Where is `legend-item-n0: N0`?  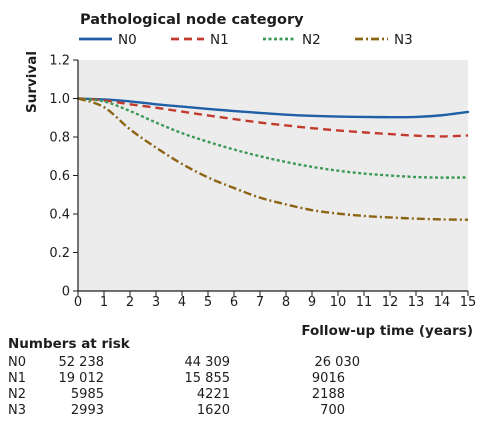 legend-item-n0: N0 is located at coordinates (108, 40).